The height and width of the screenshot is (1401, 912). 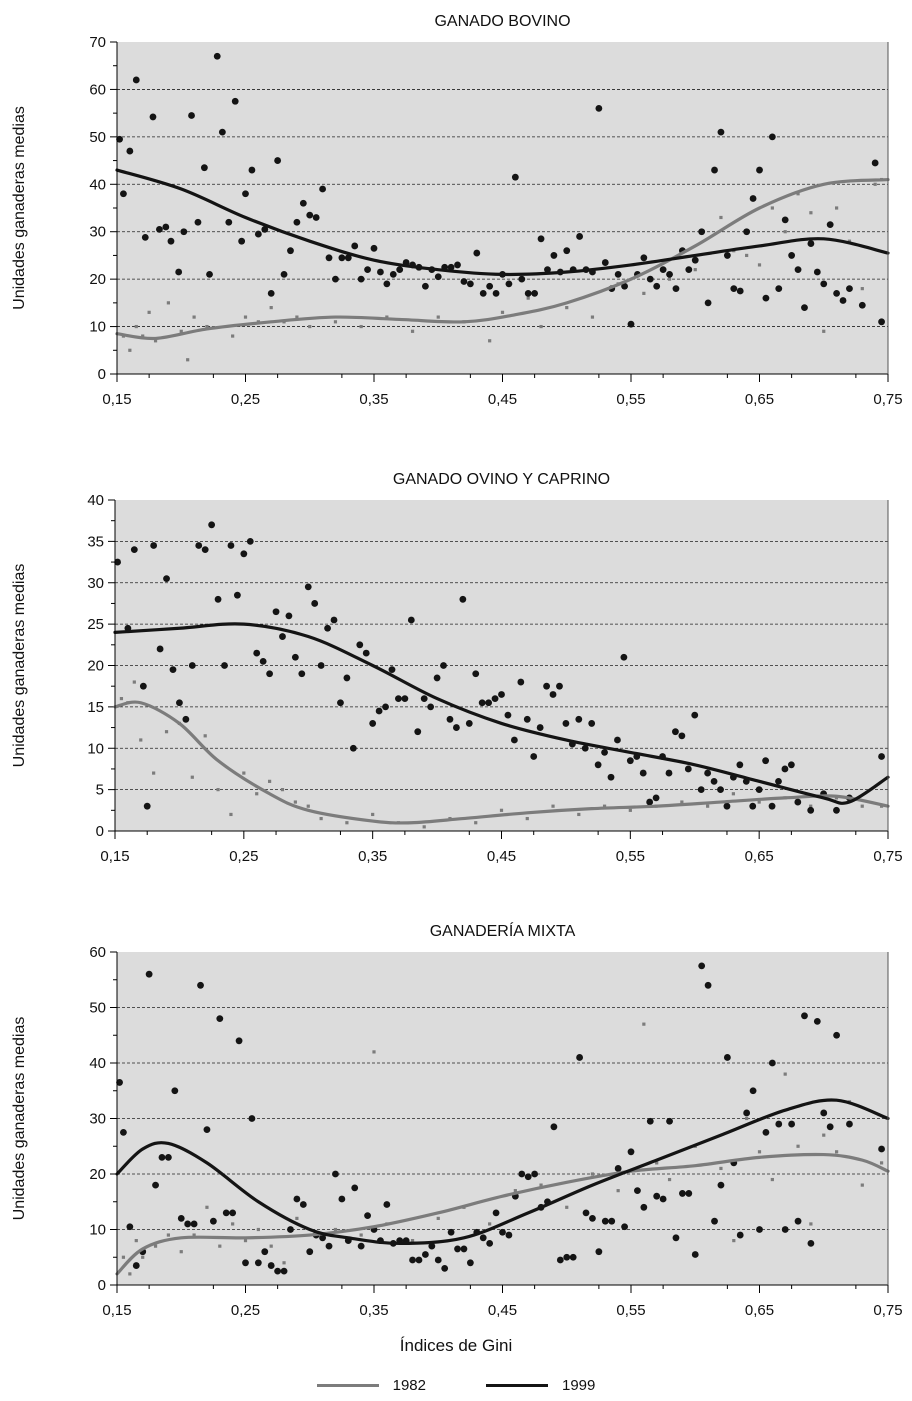 What do you see at coordinates (97, 89) in the screenshot?
I see `y-tick-label-60: 60` at bounding box center [97, 89].